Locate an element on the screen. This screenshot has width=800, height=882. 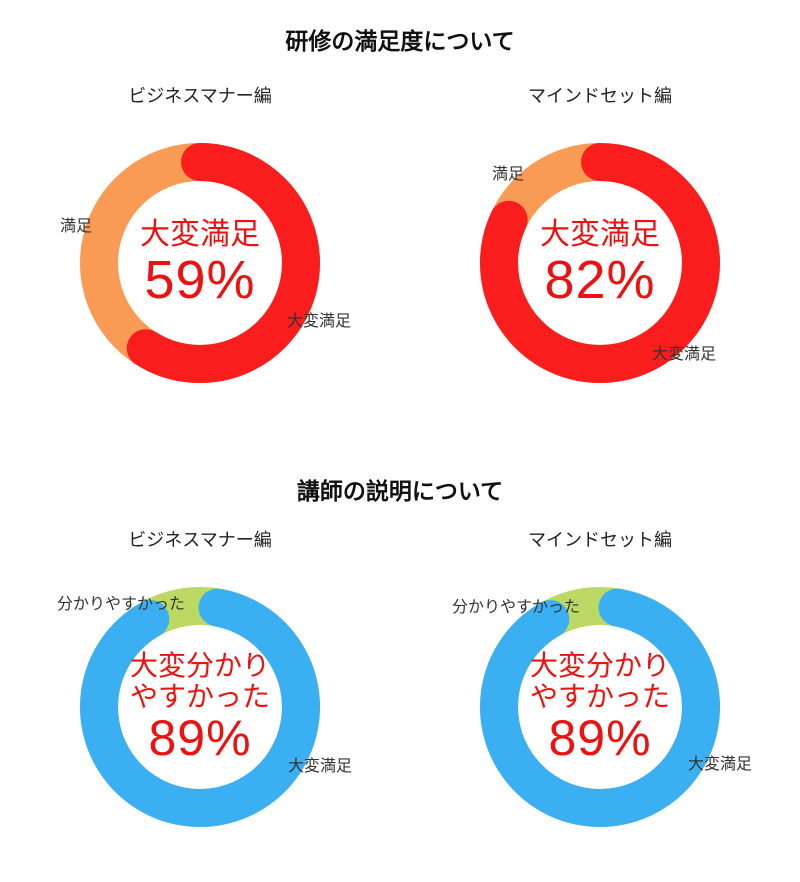
donut-chart-explanation-mindset: 大変分かり やすかった 89% 分かりやすかった 大変満足 is located at coordinates (602, 707).